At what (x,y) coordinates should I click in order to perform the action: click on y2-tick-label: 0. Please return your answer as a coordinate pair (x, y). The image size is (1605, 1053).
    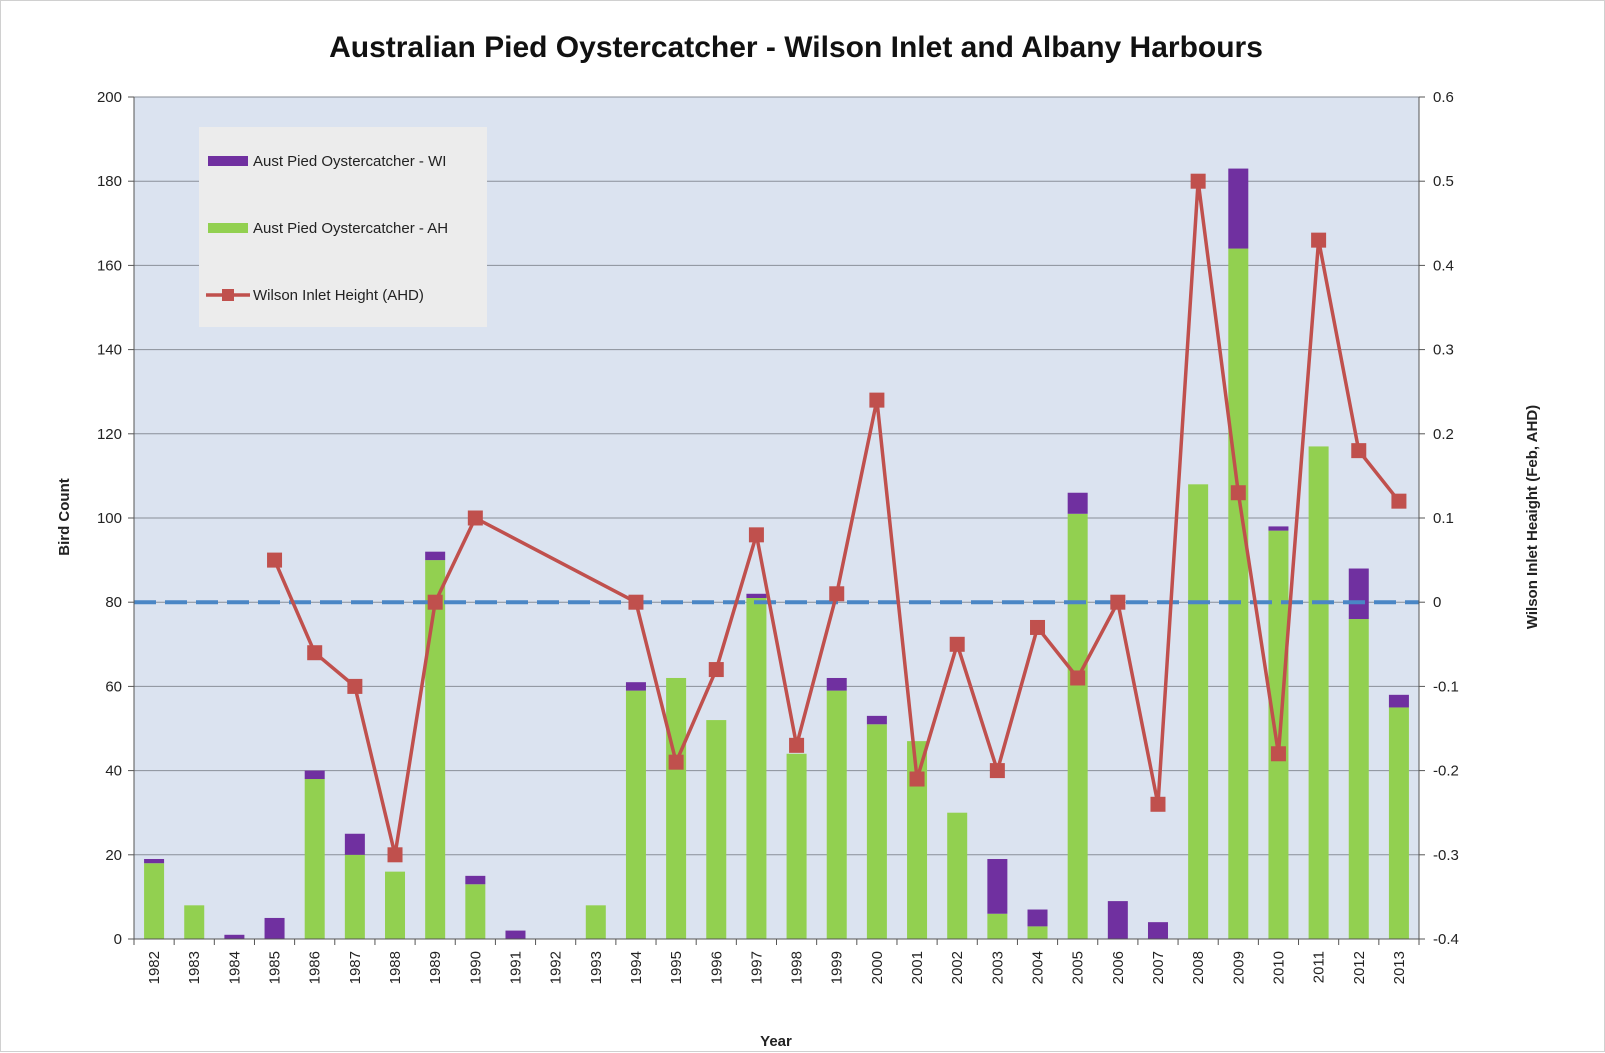
    Looking at the image, I should click on (1437, 602).